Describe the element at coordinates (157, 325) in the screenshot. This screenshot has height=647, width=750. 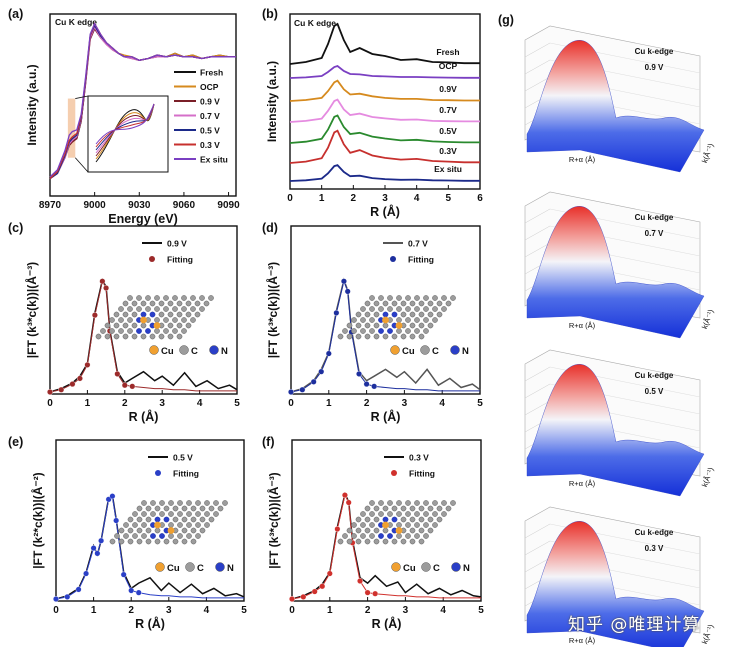
I see `cu-atom` at that location.